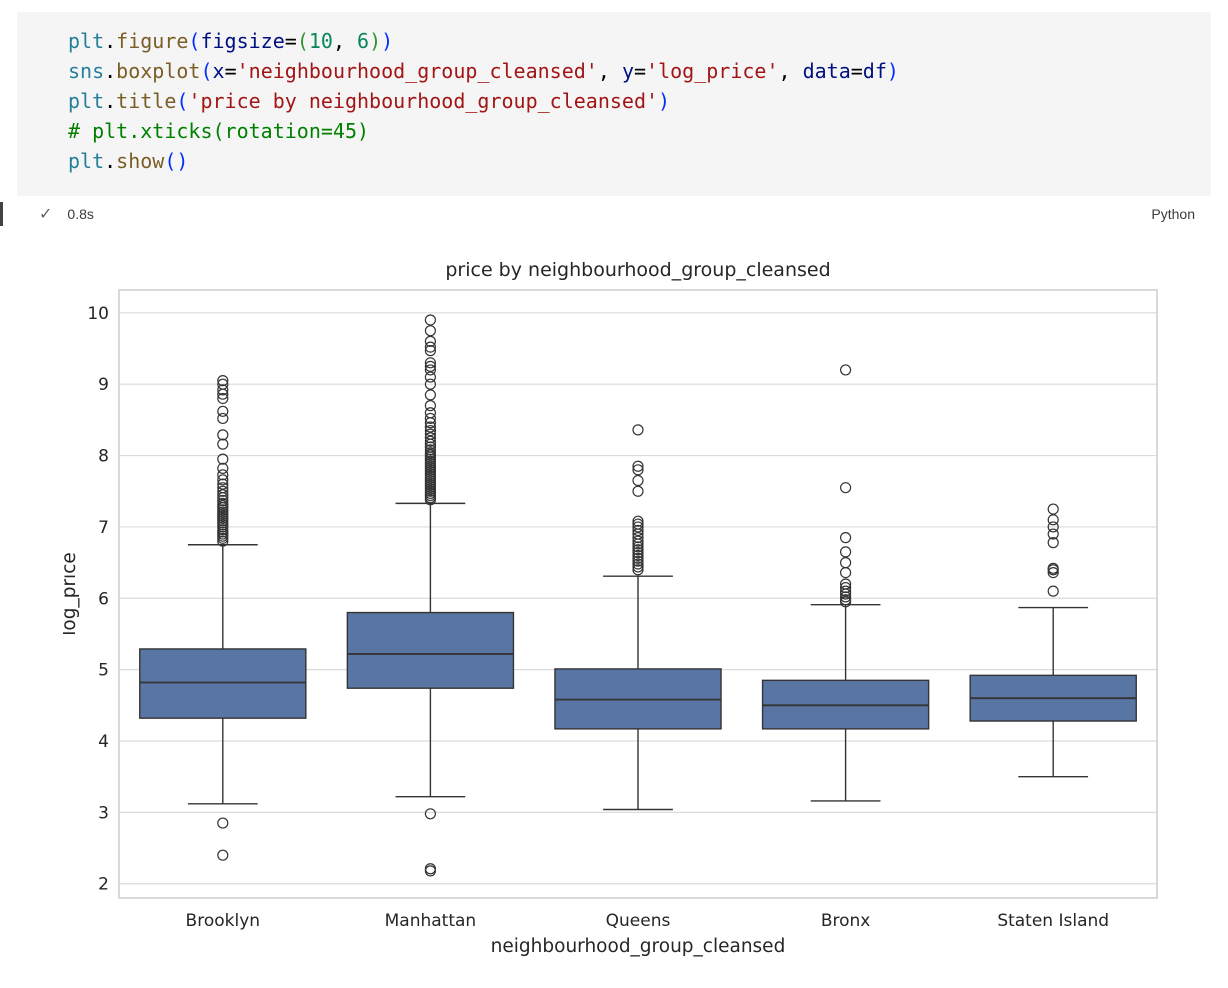  Describe the element at coordinates (103, 813) in the screenshot. I see `svg-text: 3` at that location.